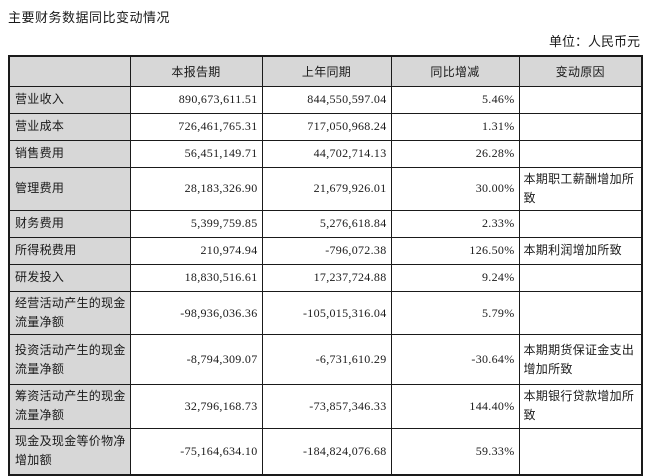 The width and height of the screenshot is (647, 476). What do you see at coordinates (196, 451) in the screenshot?
I see `current-period-value: -75,164,634.10` at bounding box center [196, 451].